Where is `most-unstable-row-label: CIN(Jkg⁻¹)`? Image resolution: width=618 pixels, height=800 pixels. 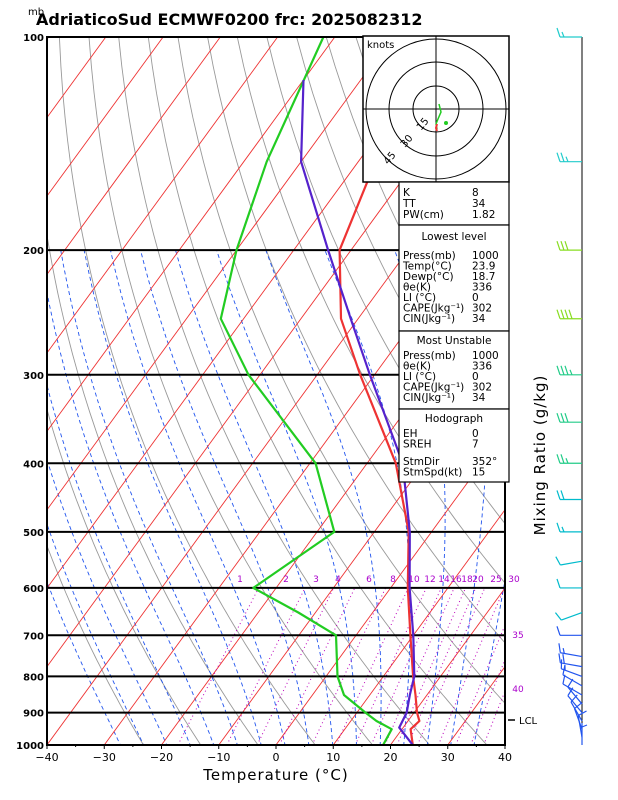 most-unstable-row-label: CIN(Jkg⁻¹) is located at coordinates (429, 398).